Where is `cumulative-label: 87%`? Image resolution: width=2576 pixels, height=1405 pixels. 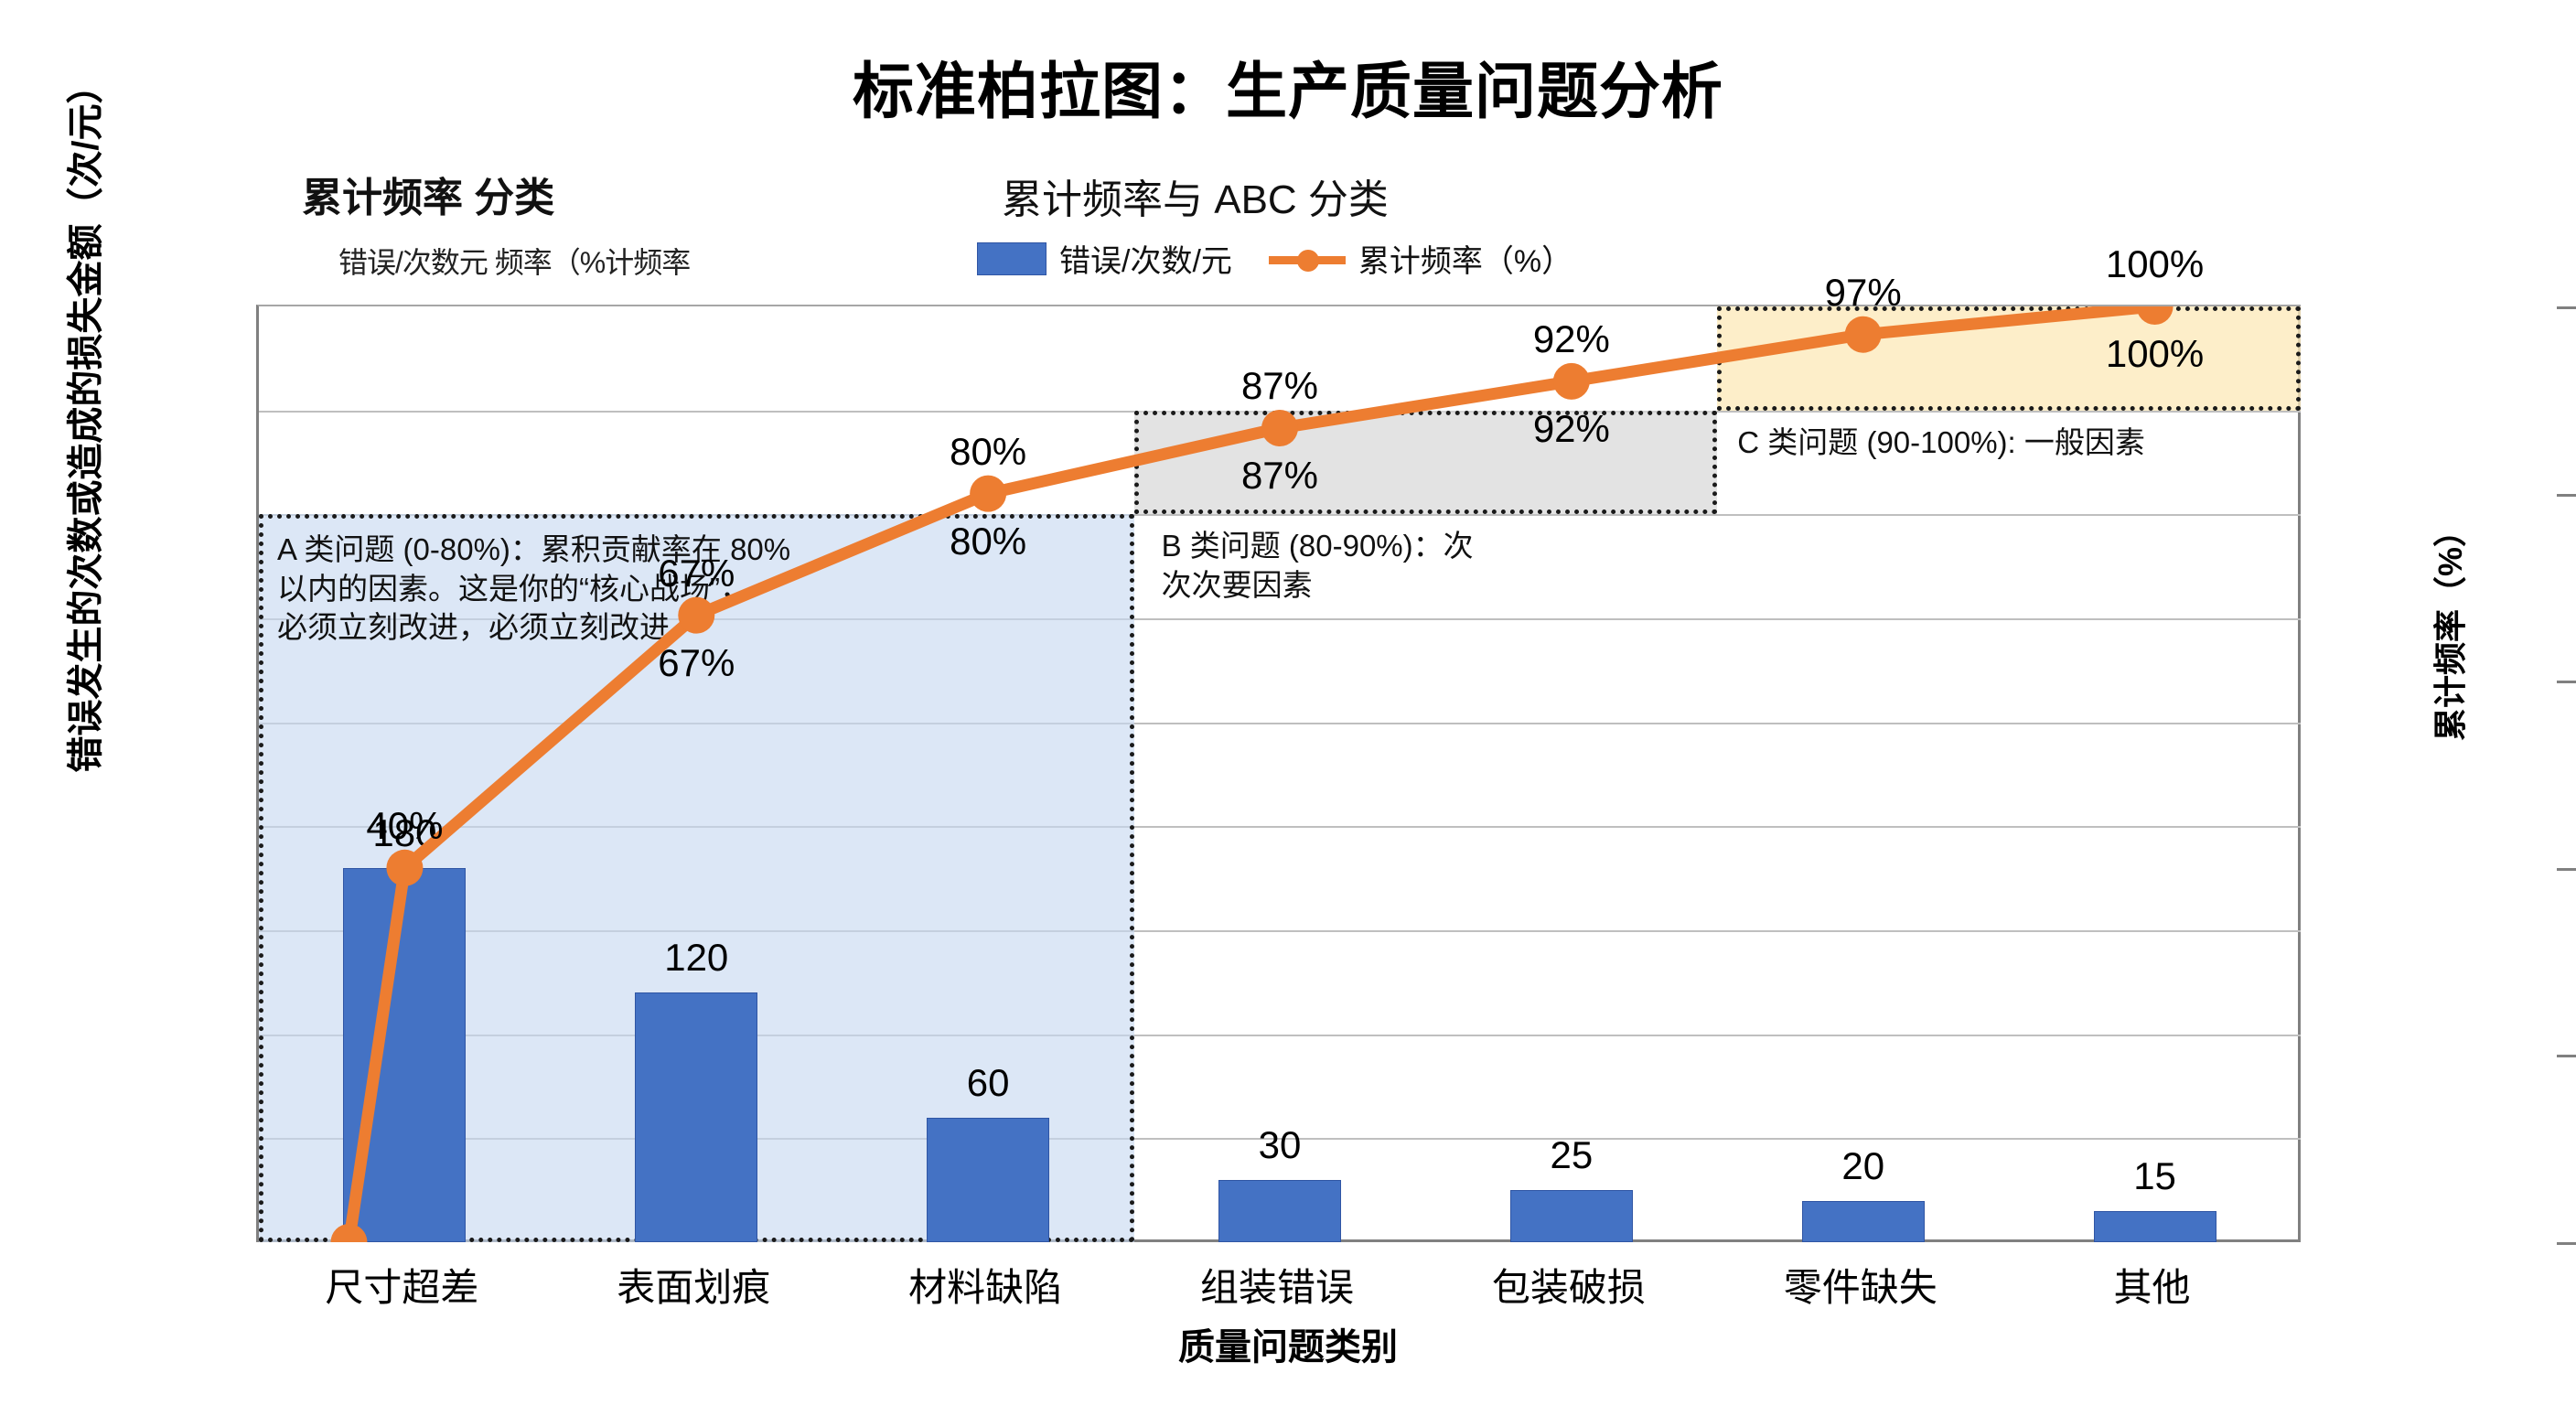
cumulative-label: 87% is located at coordinates (1280, 385).